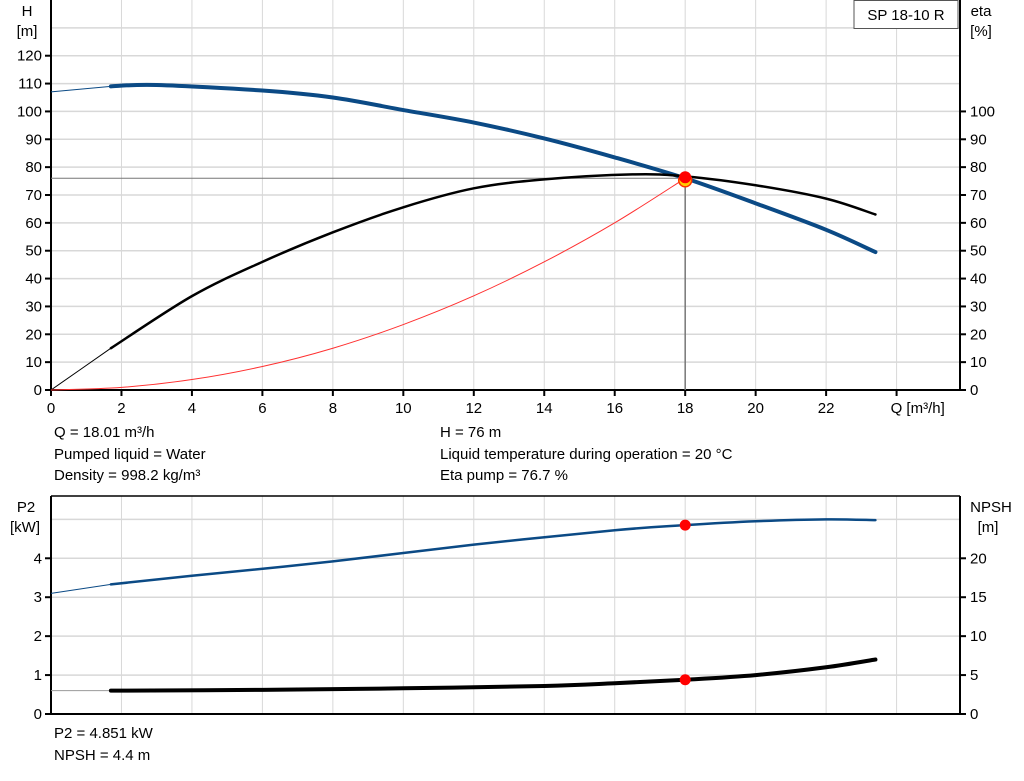 The height and width of the screenshot is (781, 1024). Describe the element at coordinates (978, 306) in the screenshot. I see `head-chart-y2tick-label: 30` at that location.